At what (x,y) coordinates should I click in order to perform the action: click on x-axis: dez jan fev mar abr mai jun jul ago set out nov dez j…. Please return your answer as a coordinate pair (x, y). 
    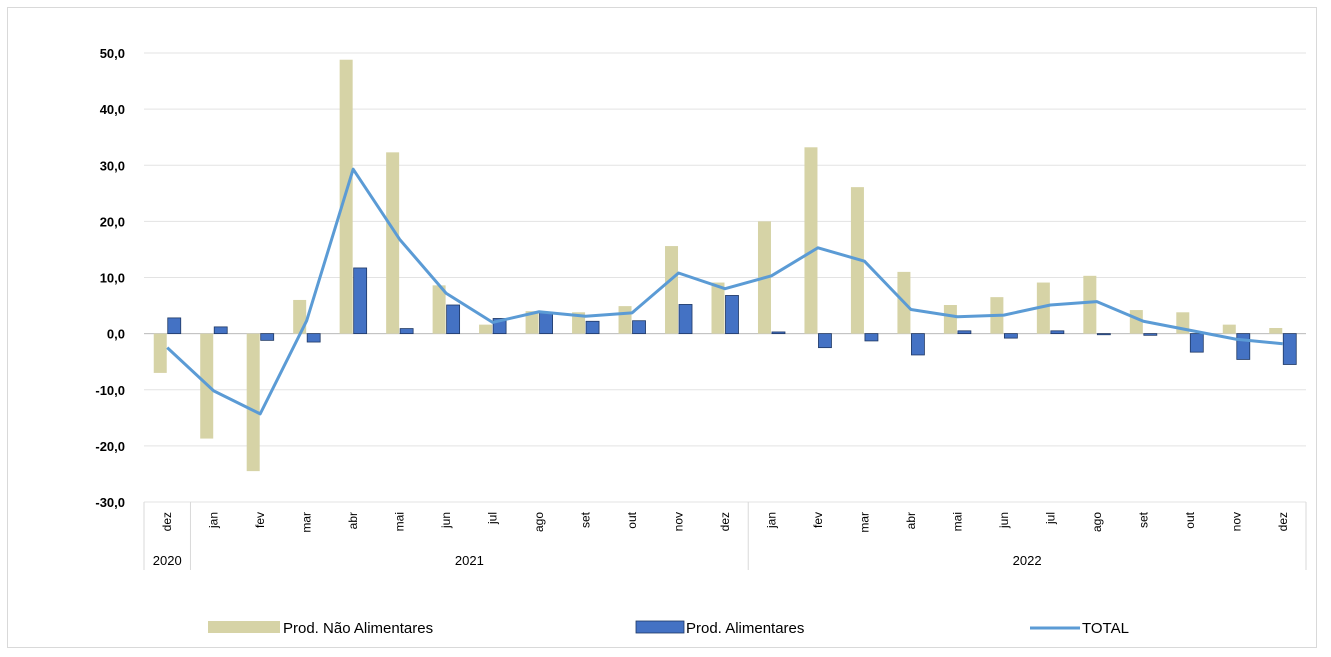
    Looking at the image, I should click on (725, 536).